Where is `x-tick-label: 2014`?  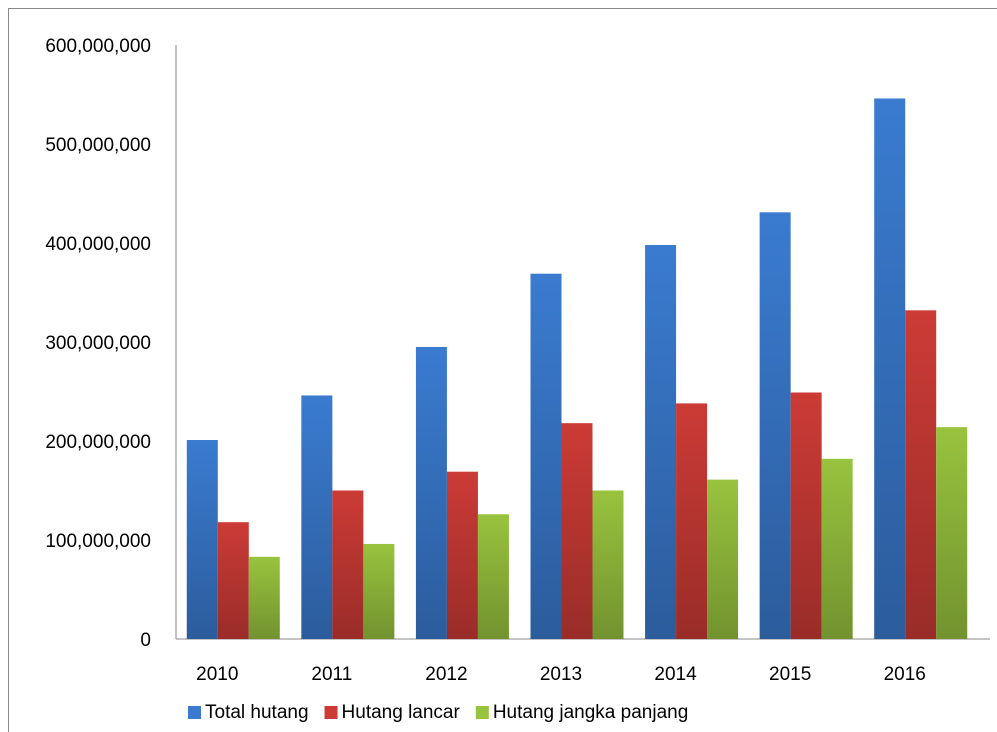 x-tick-label: 2014 is located at coordinates (675, 674).